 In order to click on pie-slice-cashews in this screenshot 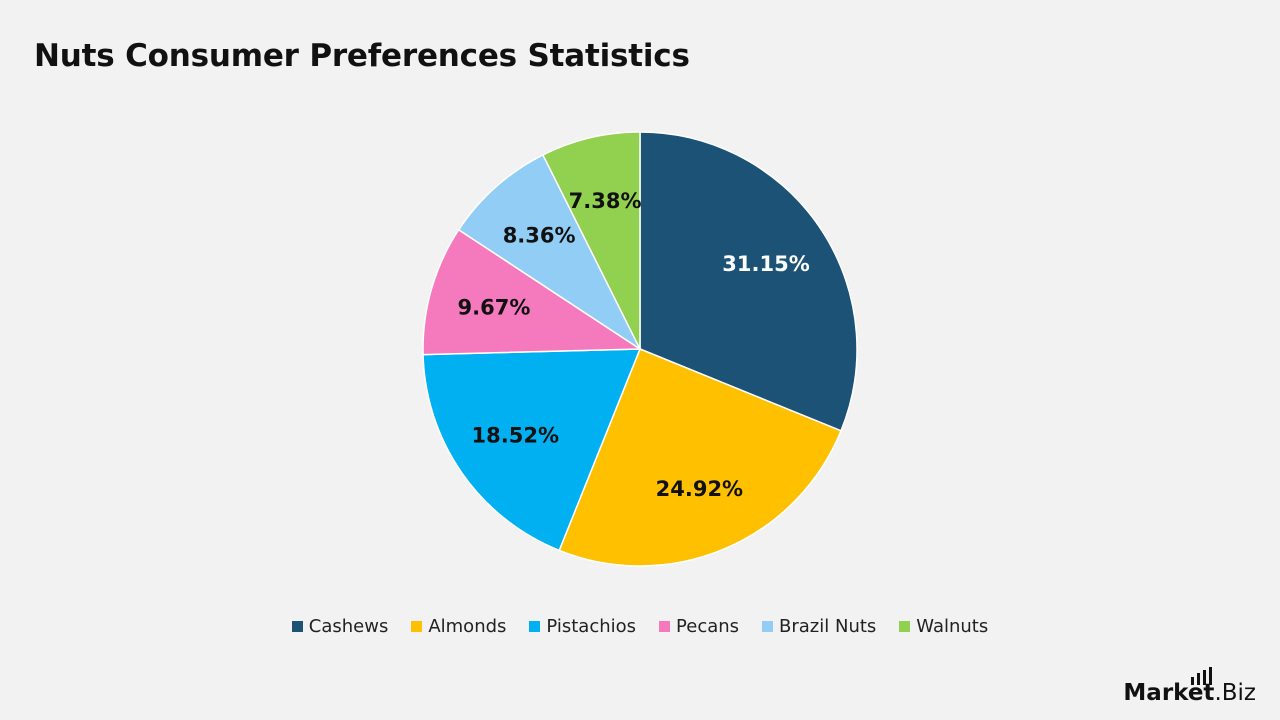, I will do `click(748, 281)`.